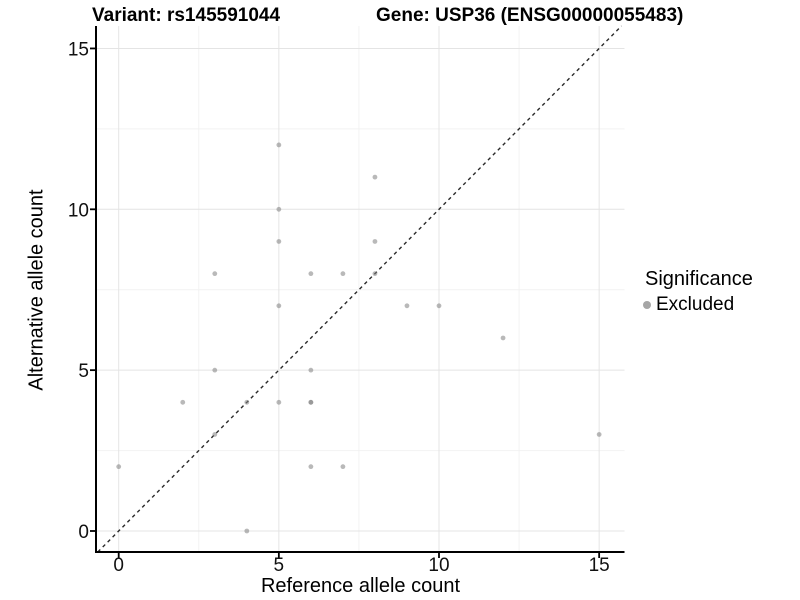 Image resolution: width=800 pixels, height=600 pixels. I want to click on x-tick-label: 5, so click(279, 565).